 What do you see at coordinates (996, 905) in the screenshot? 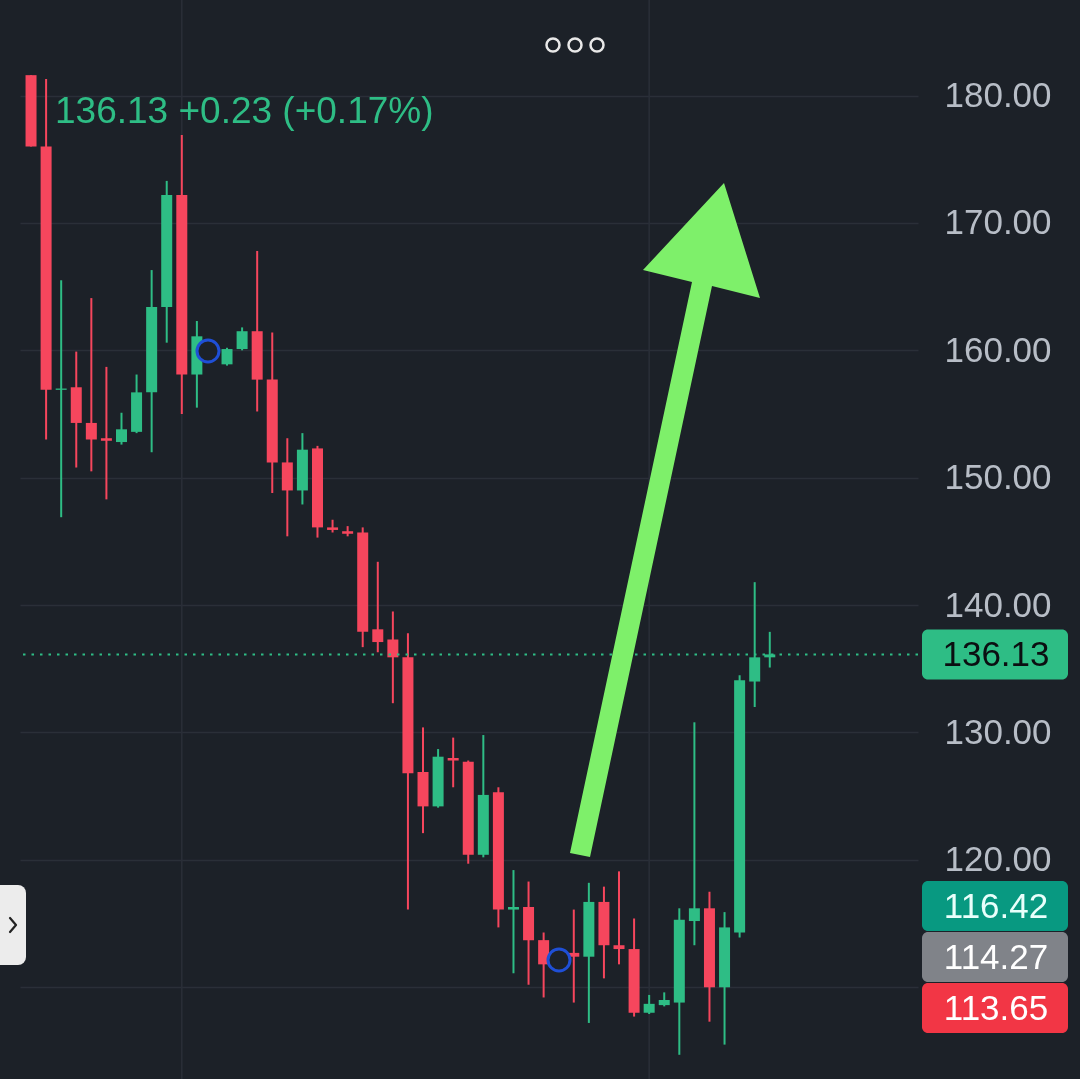
I see `text: 116.42` at bounding box center [996, 905].